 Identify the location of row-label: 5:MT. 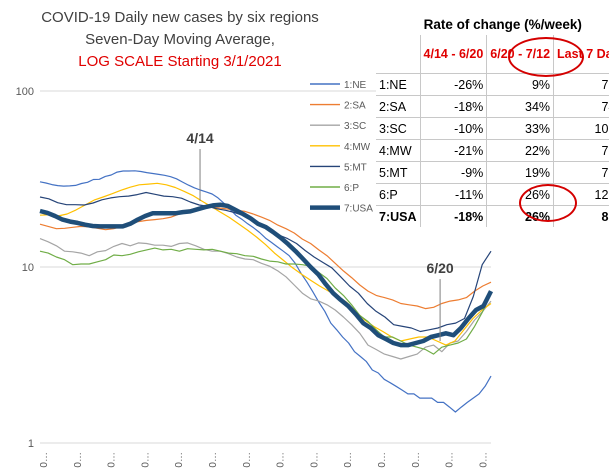
(398, 172).